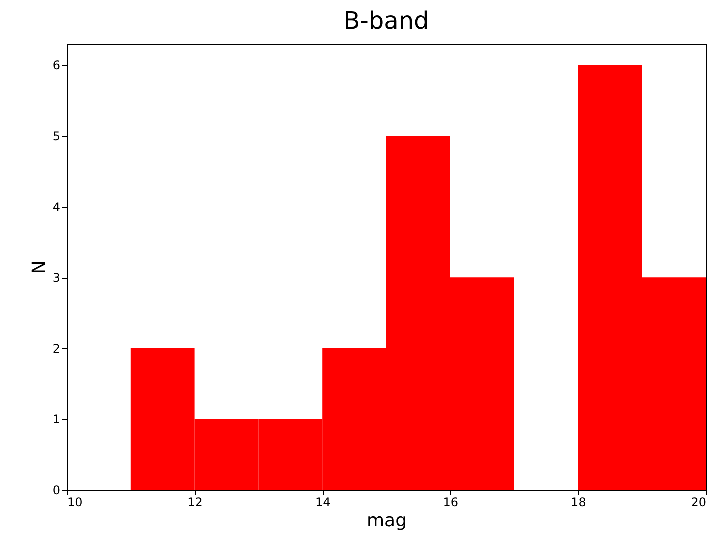 Image resolution: width=718 pixels, height=550 pixels. Describe the element at coordinates (698, 503) in the screenshot. I see `x-tick-label: 20` at that location.